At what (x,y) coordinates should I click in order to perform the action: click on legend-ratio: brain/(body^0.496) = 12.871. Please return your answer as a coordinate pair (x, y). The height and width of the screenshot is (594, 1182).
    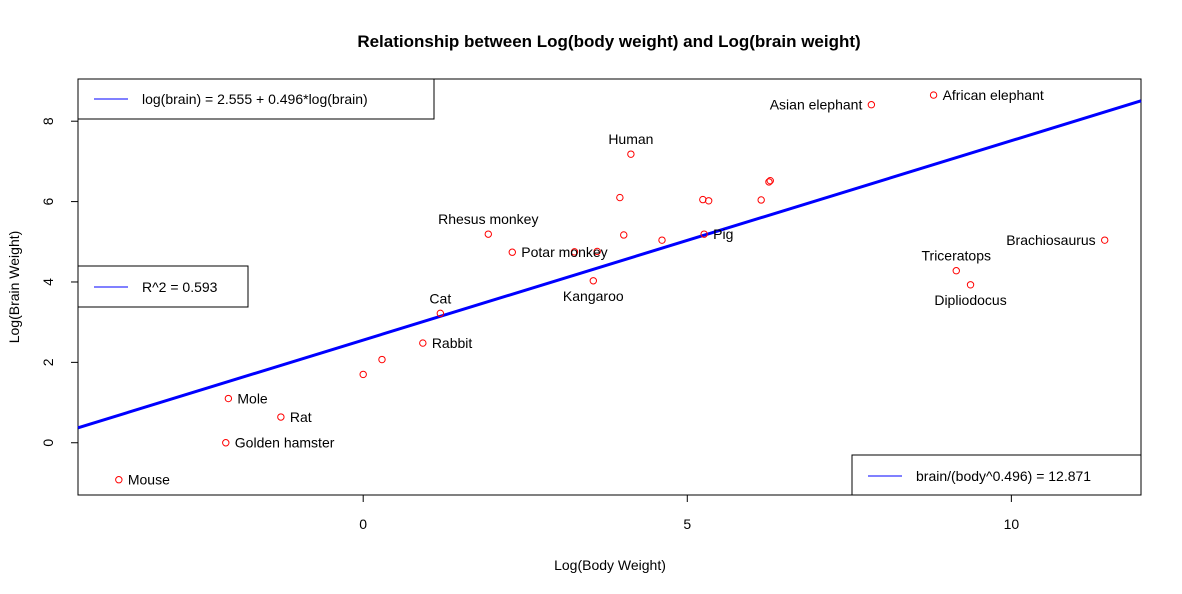
    Looking at the image, I should click on (996, 475).